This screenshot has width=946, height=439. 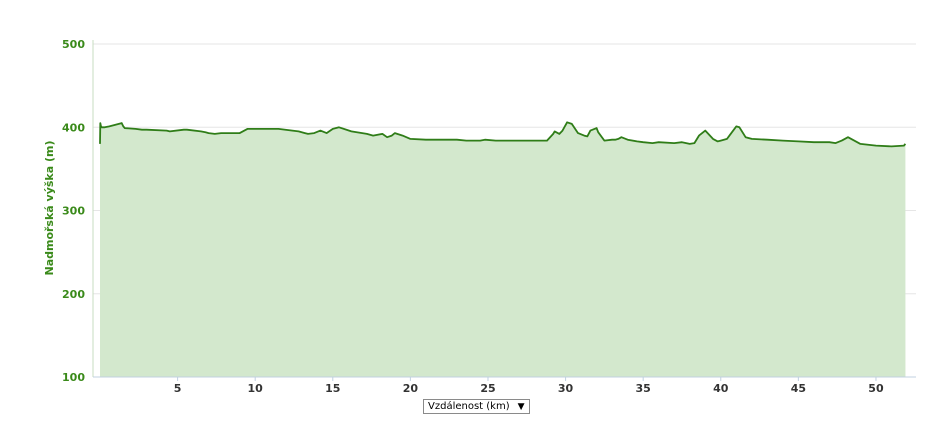 What do you see at coordinates (411, 388) in the screenshot?
I see `x-tick-label-20: 20` at bounding box center [411, 388].